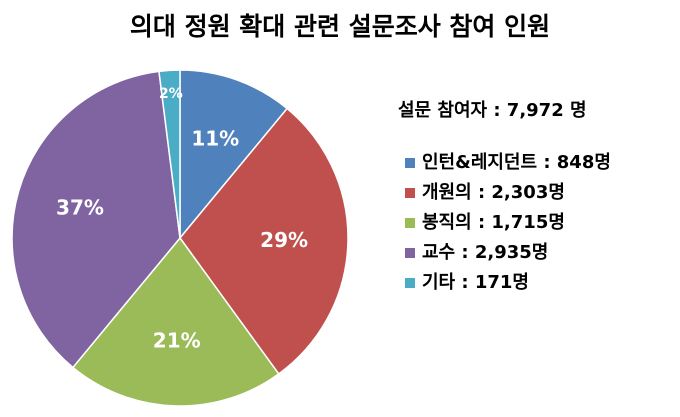 Image resolution: width=680 pixels, height=417 pixels. I want to click on slice-label: 21%, so click(177, 341).